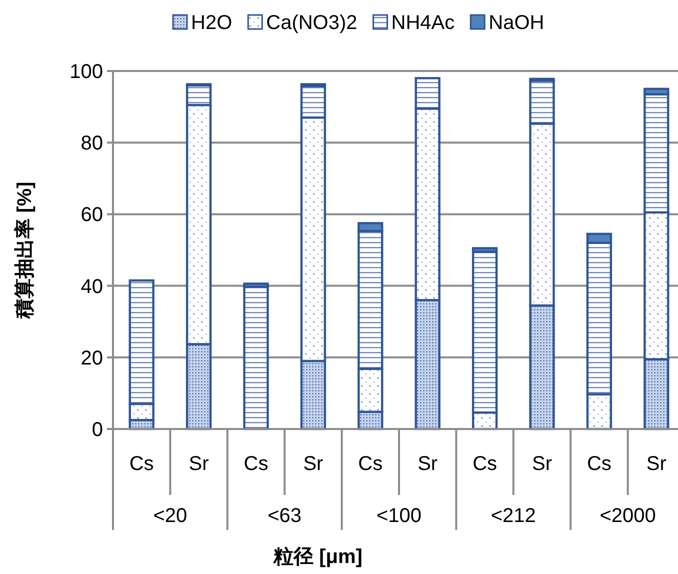 The width and height of the screenshot is (678, 574). Describe the element at coordinates (513, 516) in the screenshot. I see `text: <212` at that location.